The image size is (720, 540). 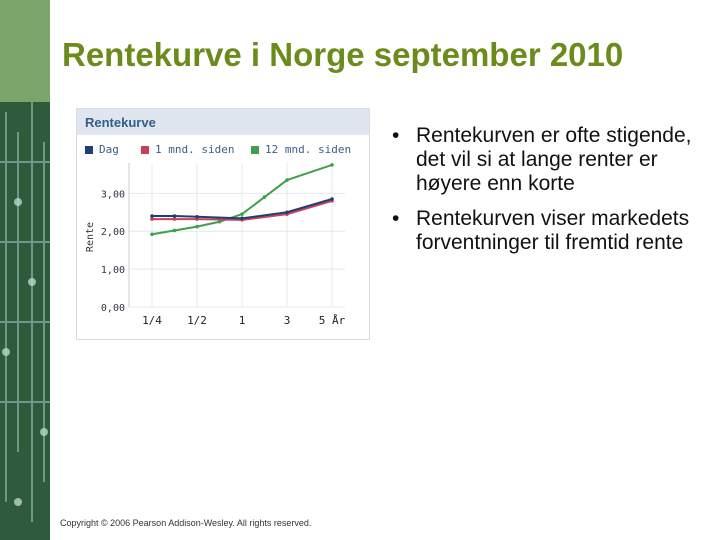 I want to click on legend-item-1-mnd: 1 mnd. siden, so click(x=187, y=149).